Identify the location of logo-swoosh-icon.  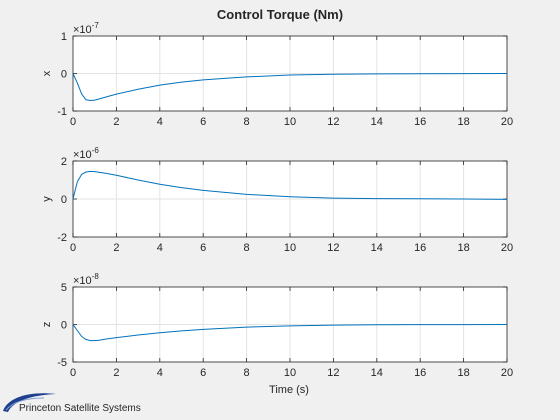
(29, 402).